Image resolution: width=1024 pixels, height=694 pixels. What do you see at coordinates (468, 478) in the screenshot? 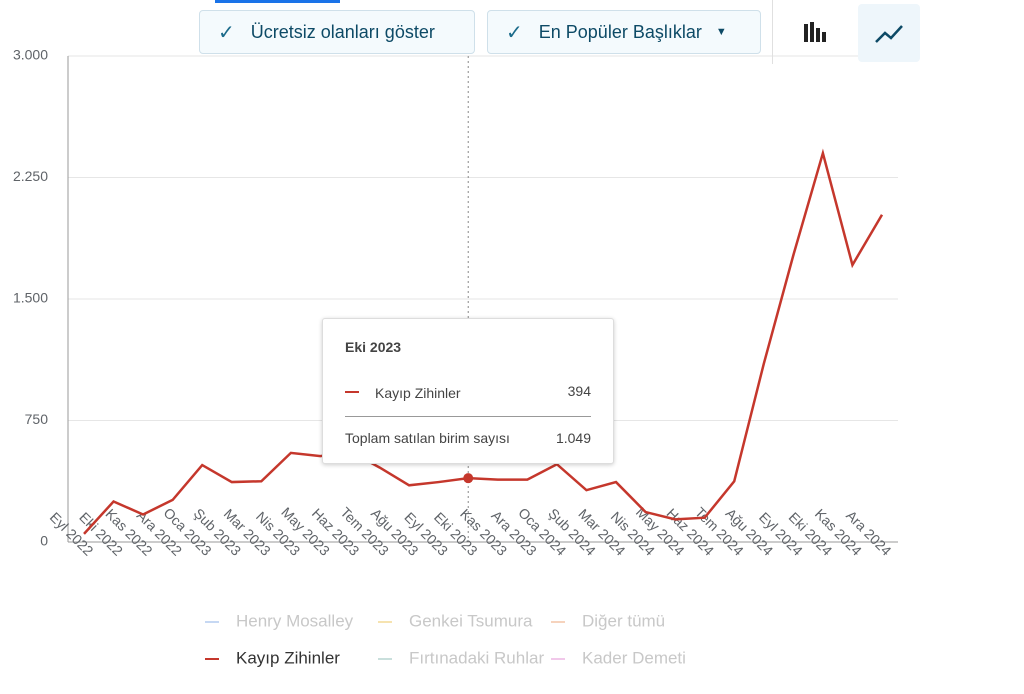
I see `hover-point` at bounding box center [468, 478].